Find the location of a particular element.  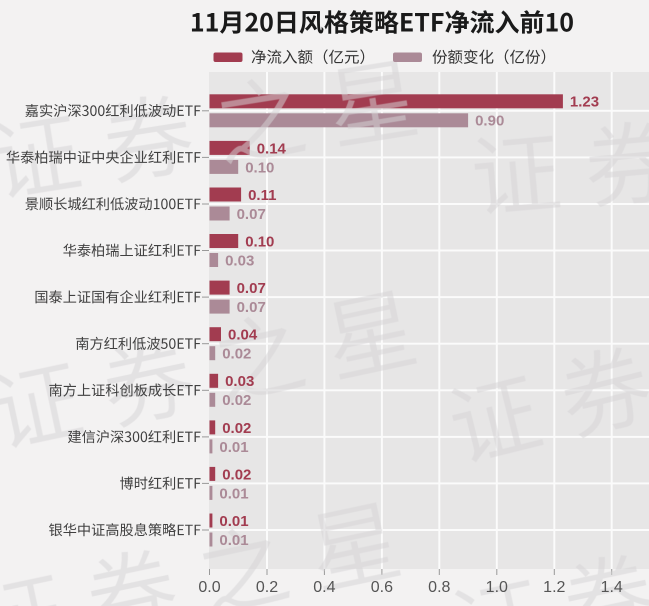

svg-text: 0.2 is located at coordinates (267, 587).